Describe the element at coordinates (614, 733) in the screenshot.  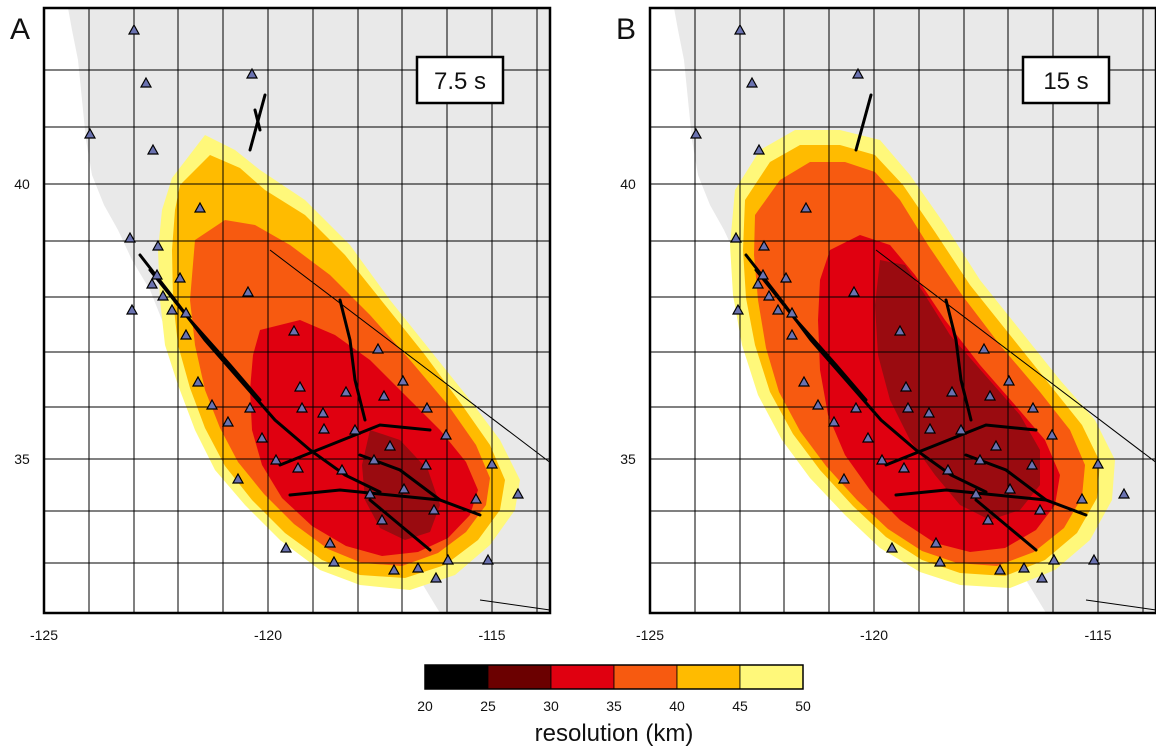
I see `colorbar-title: resolution (km)` at that location.